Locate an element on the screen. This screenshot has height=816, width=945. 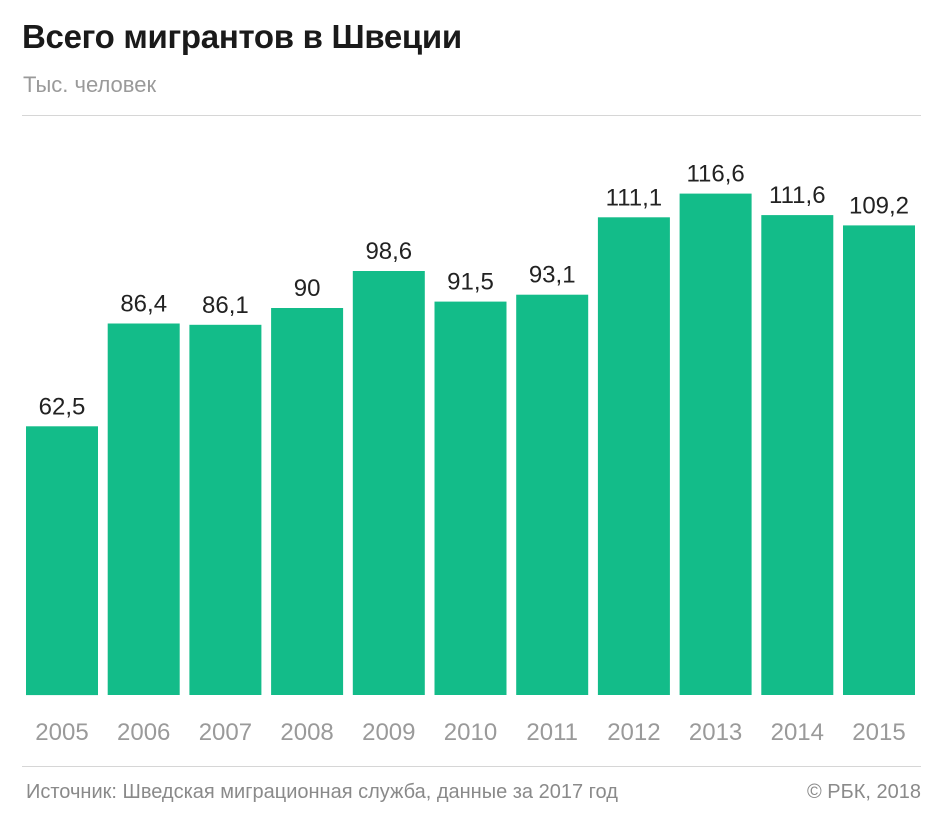
x-tick-2012: 2012 is located at coordinates (633, 732).